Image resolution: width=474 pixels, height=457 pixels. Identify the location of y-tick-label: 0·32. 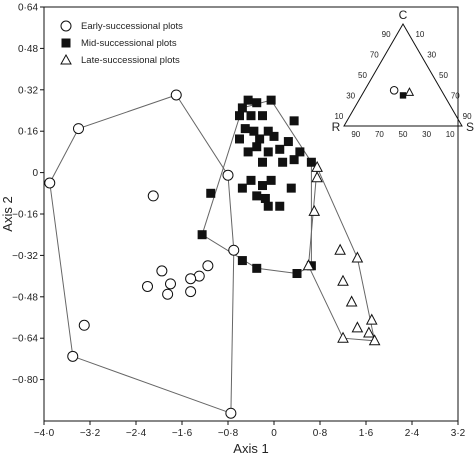
(28, 90).